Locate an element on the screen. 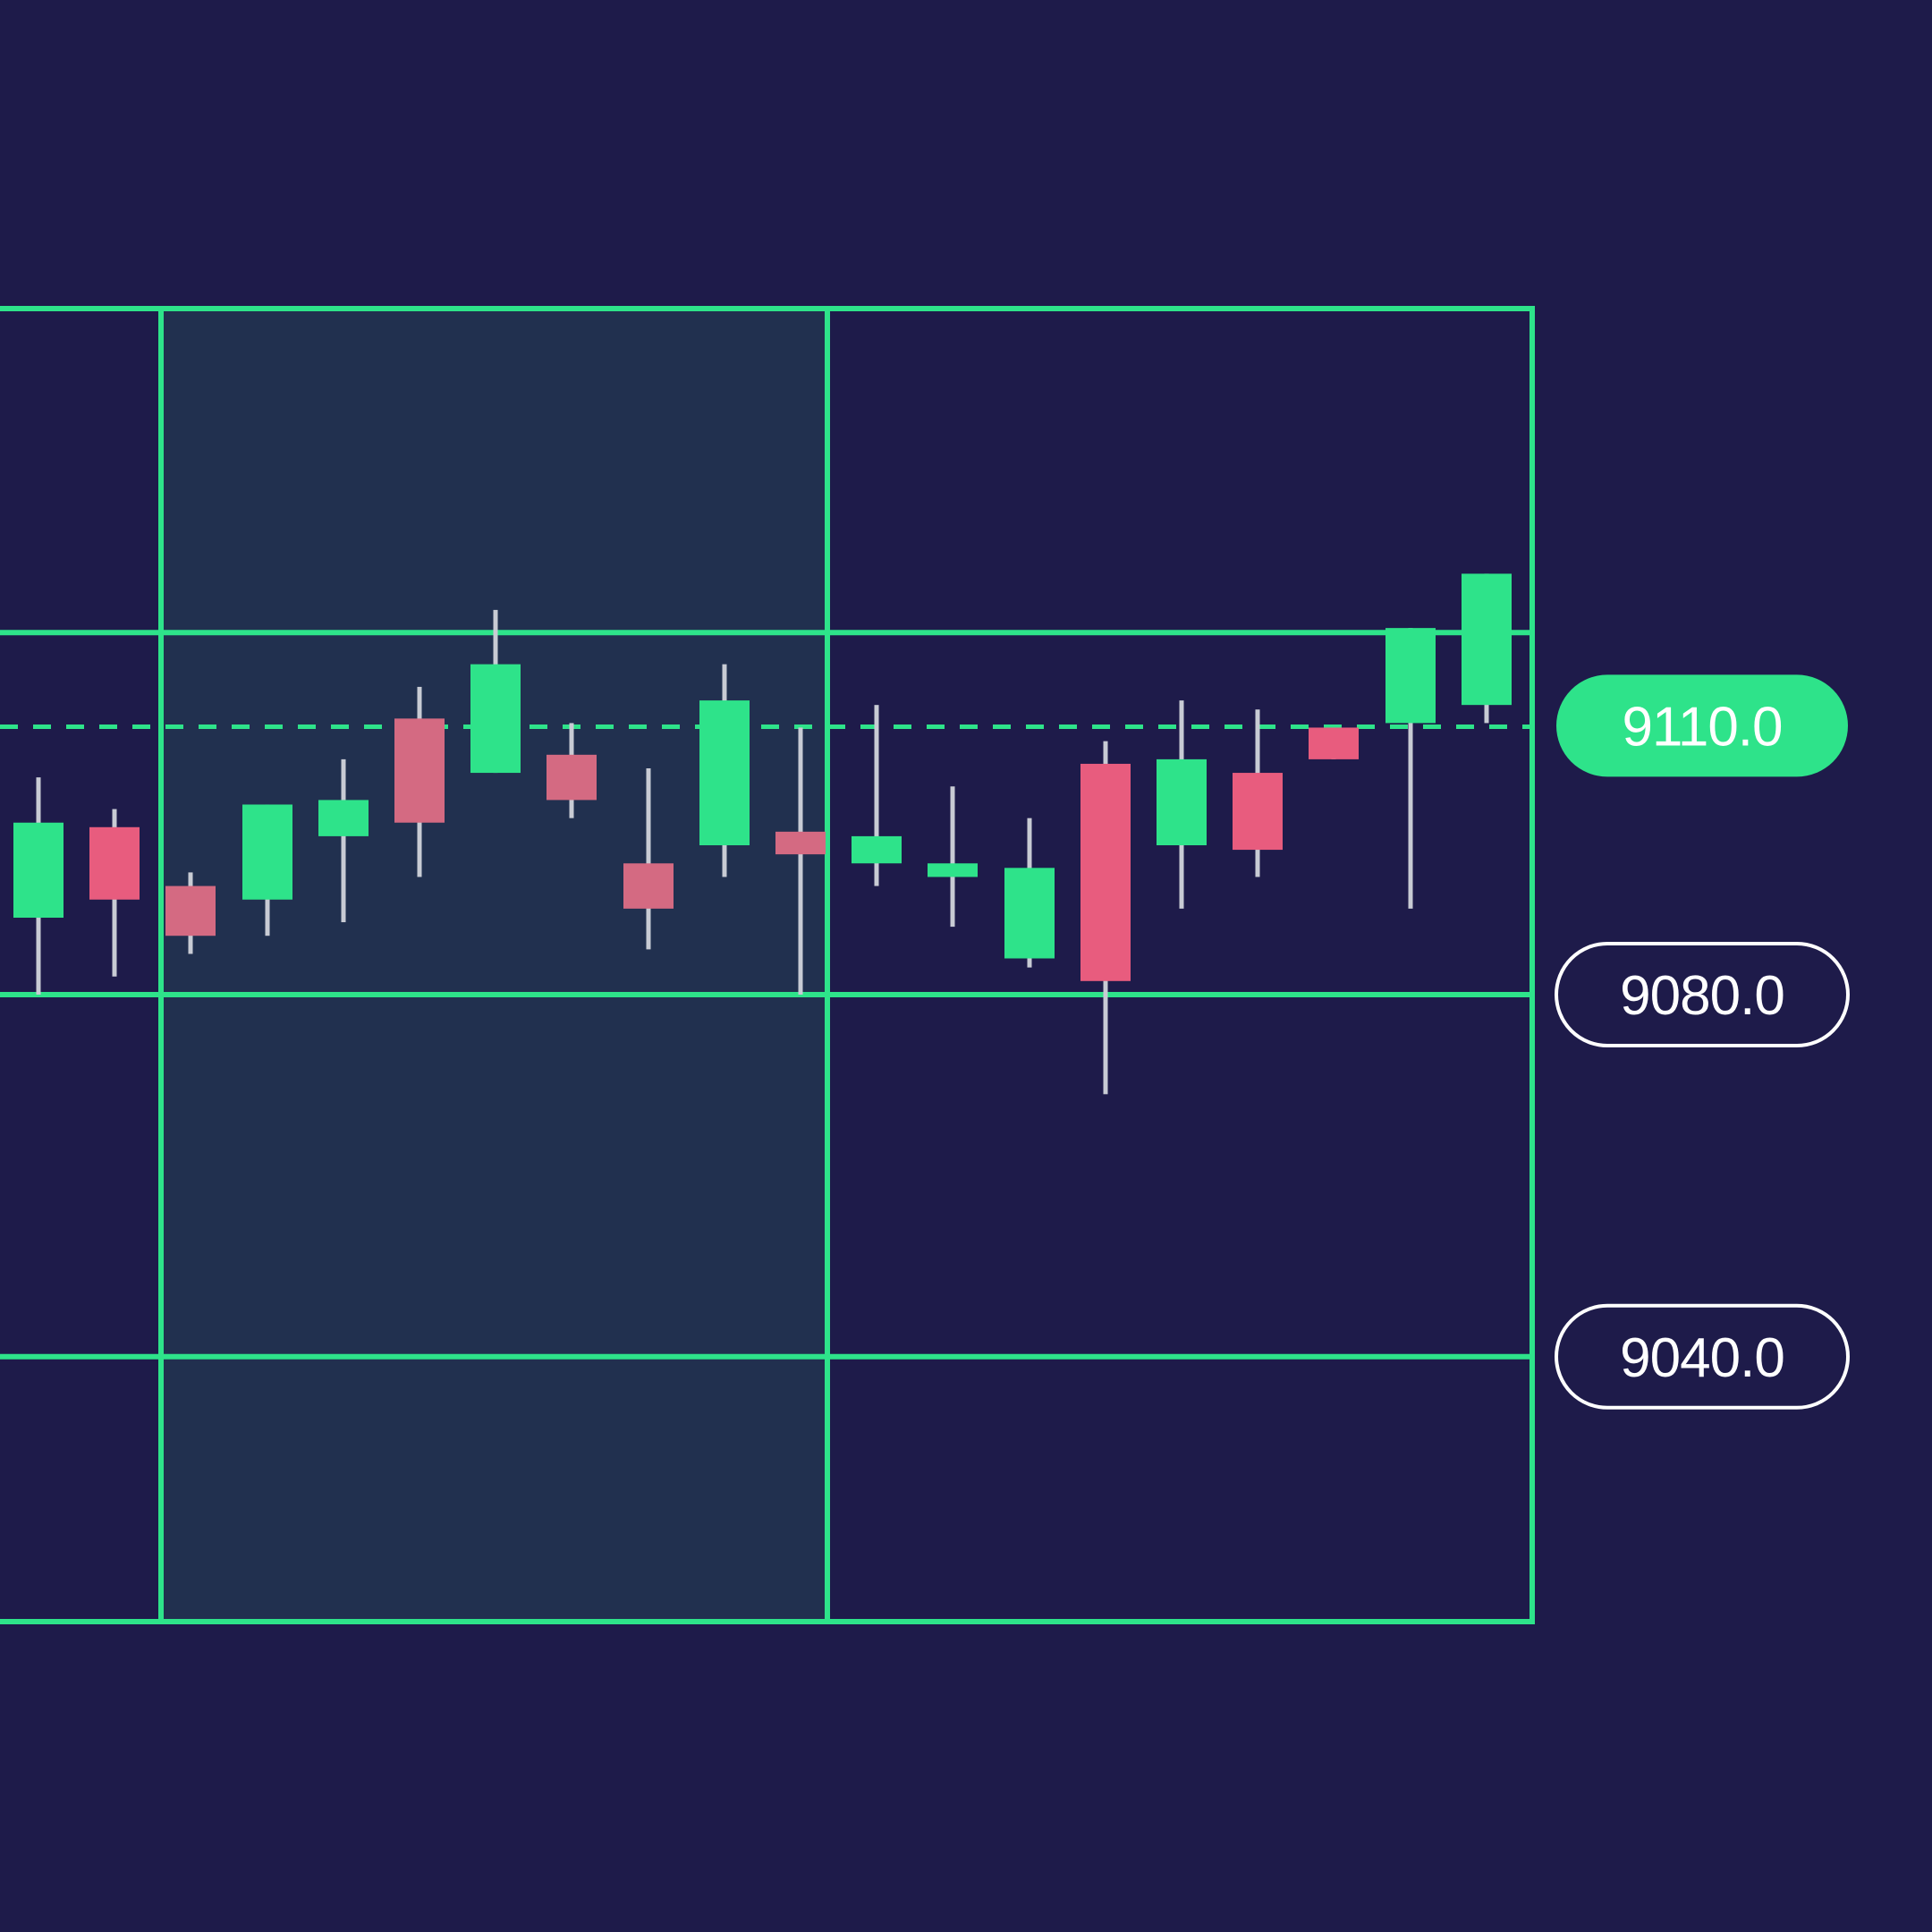  price-axis-labels: 9110.0 9080.0 9040.0 is located at coordinates (1702, 1042).